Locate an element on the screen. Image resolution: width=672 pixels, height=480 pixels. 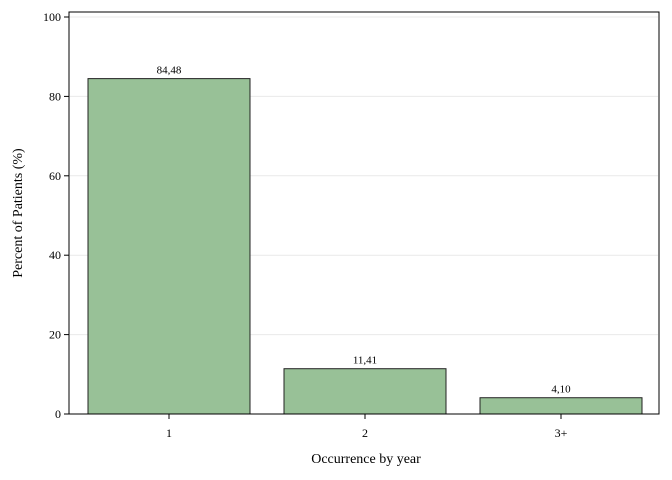
x-tick-label: 2 is located at coordinates (365, 433).